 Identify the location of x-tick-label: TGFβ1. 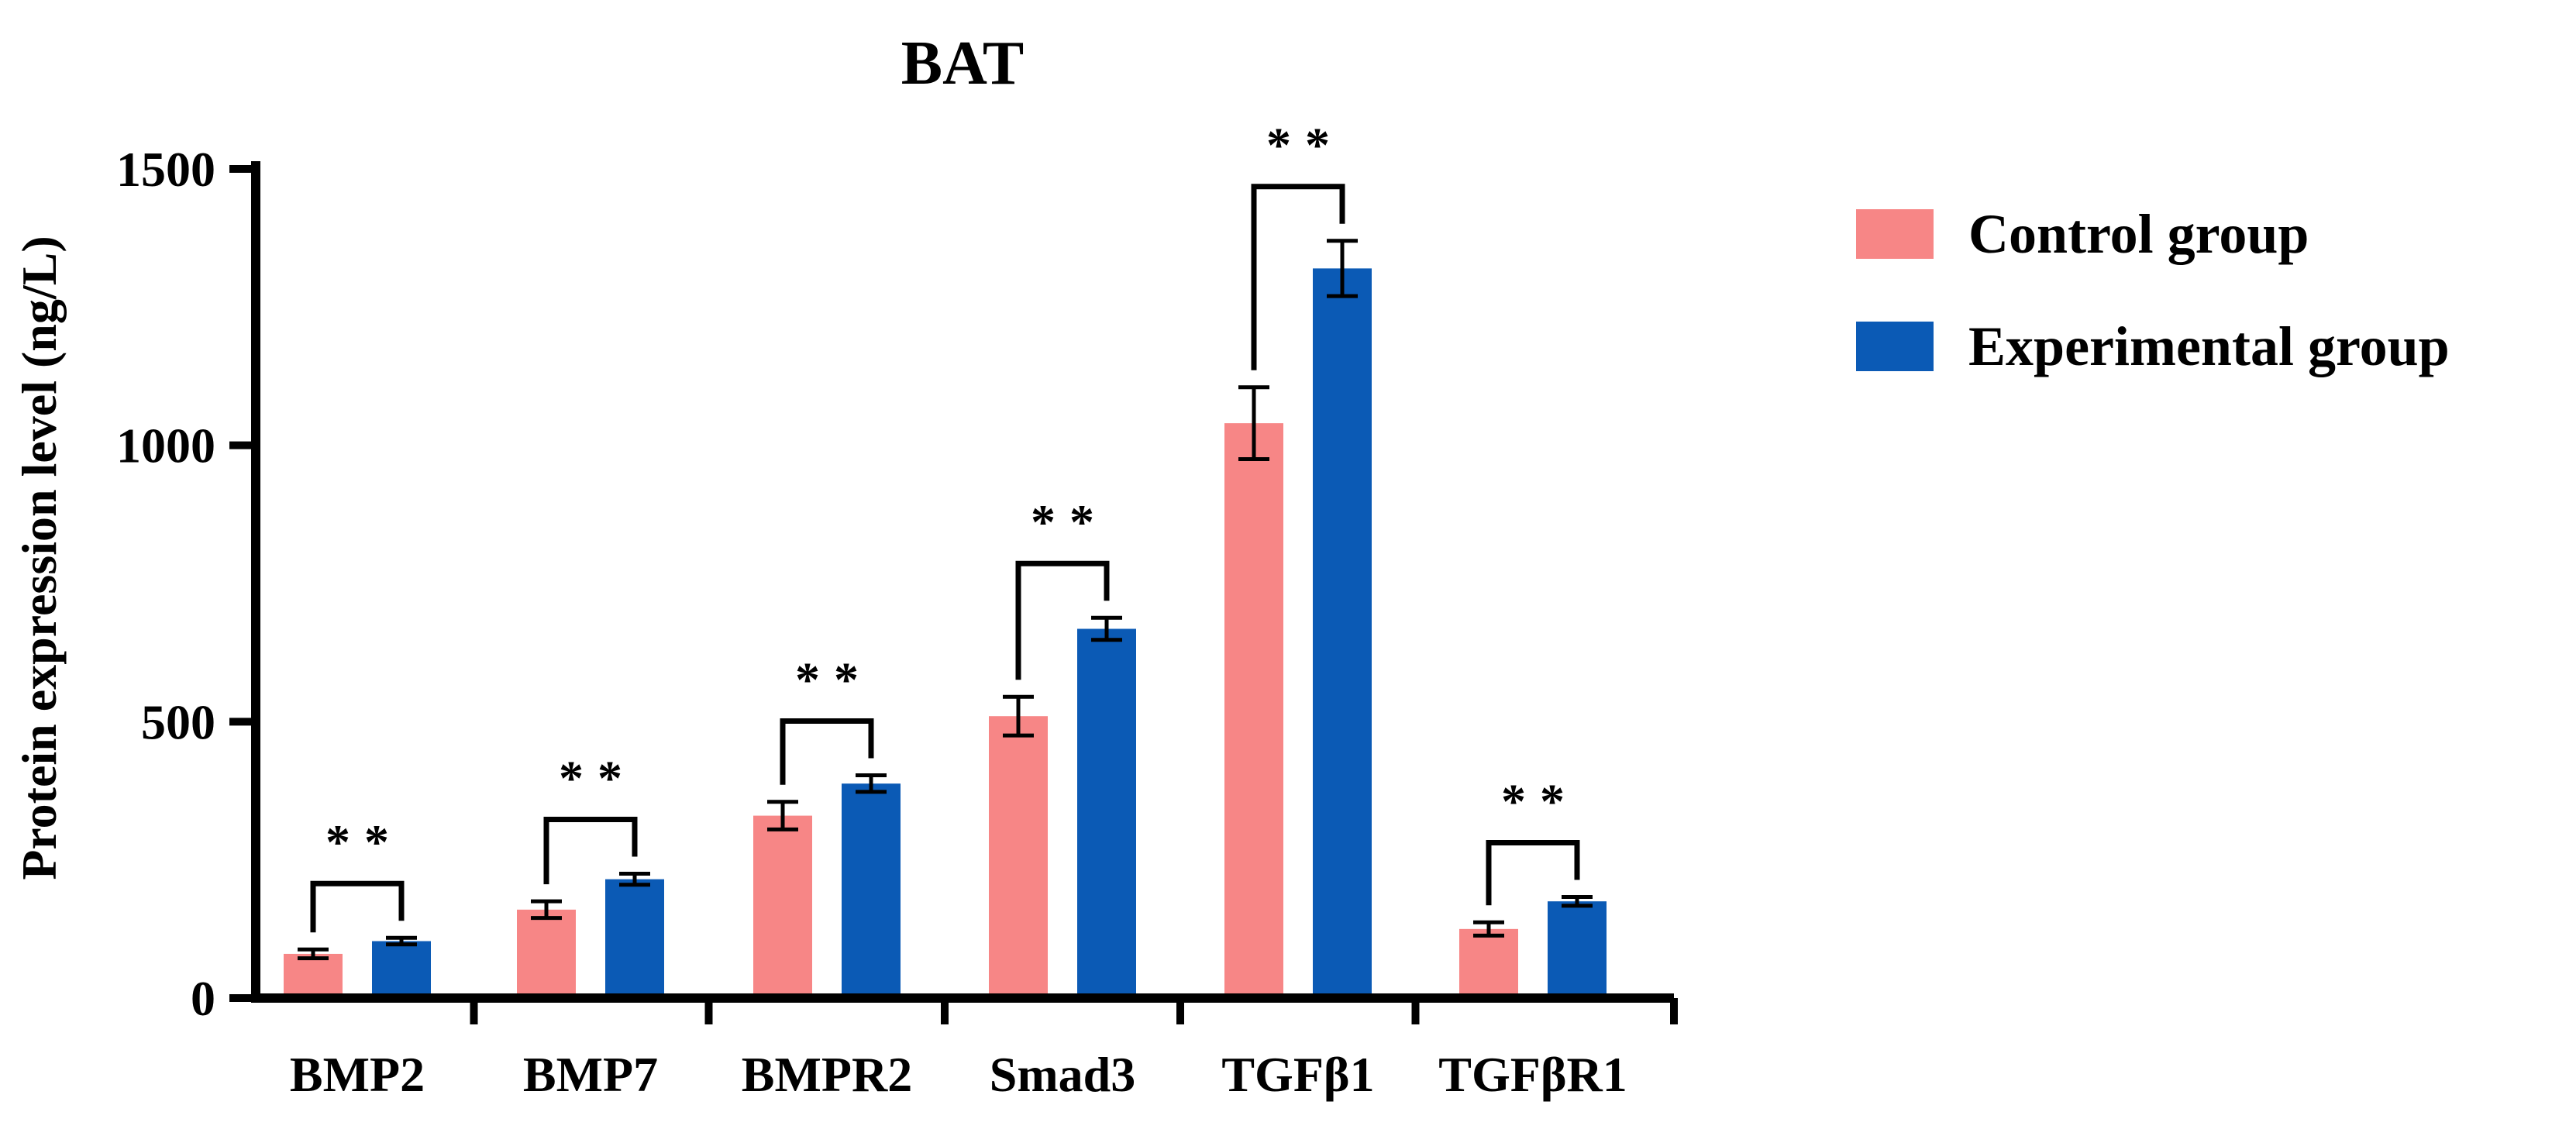
(1297, 1074).